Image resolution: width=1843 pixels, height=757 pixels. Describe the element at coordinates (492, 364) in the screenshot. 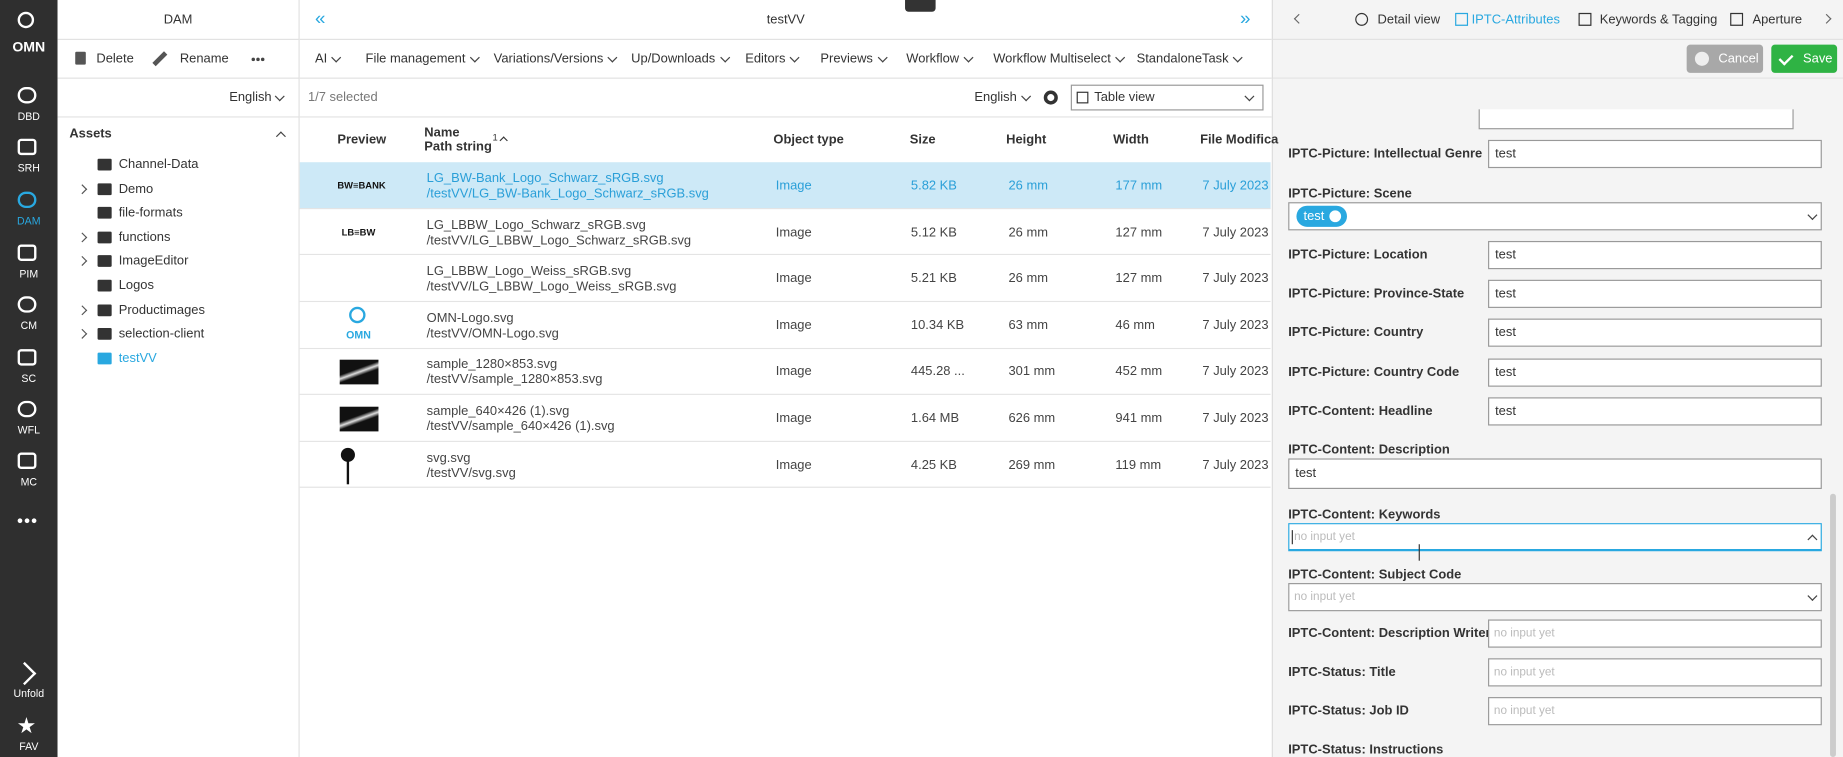

I see `file-name: sample_1280×853.svg` at that location.